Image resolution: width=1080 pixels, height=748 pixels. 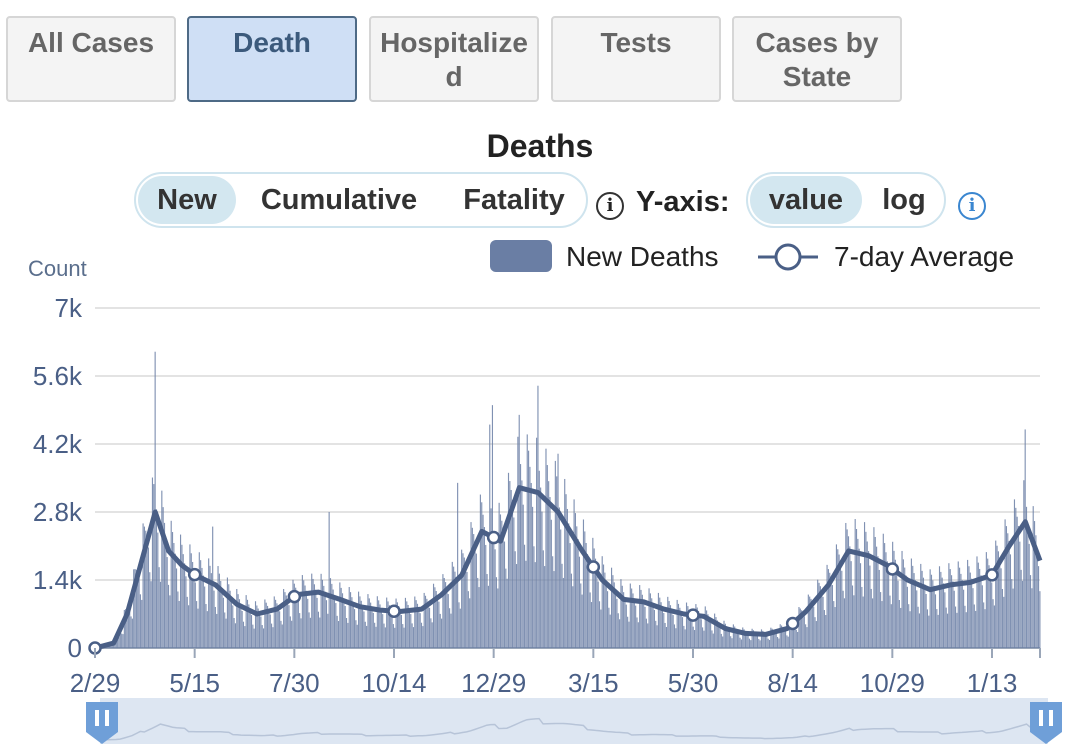 I want to click on legend-marker-7-day-average, so click(x=788, y=257).